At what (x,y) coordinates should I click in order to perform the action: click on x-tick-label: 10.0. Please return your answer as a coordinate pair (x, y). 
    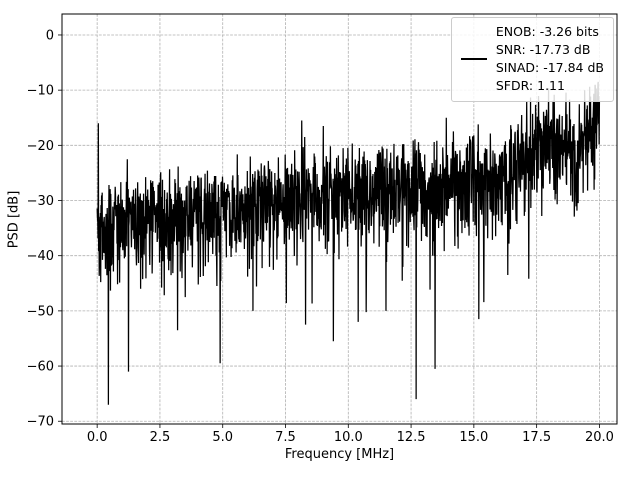
    Looking at the image, I should click on (348, 437).